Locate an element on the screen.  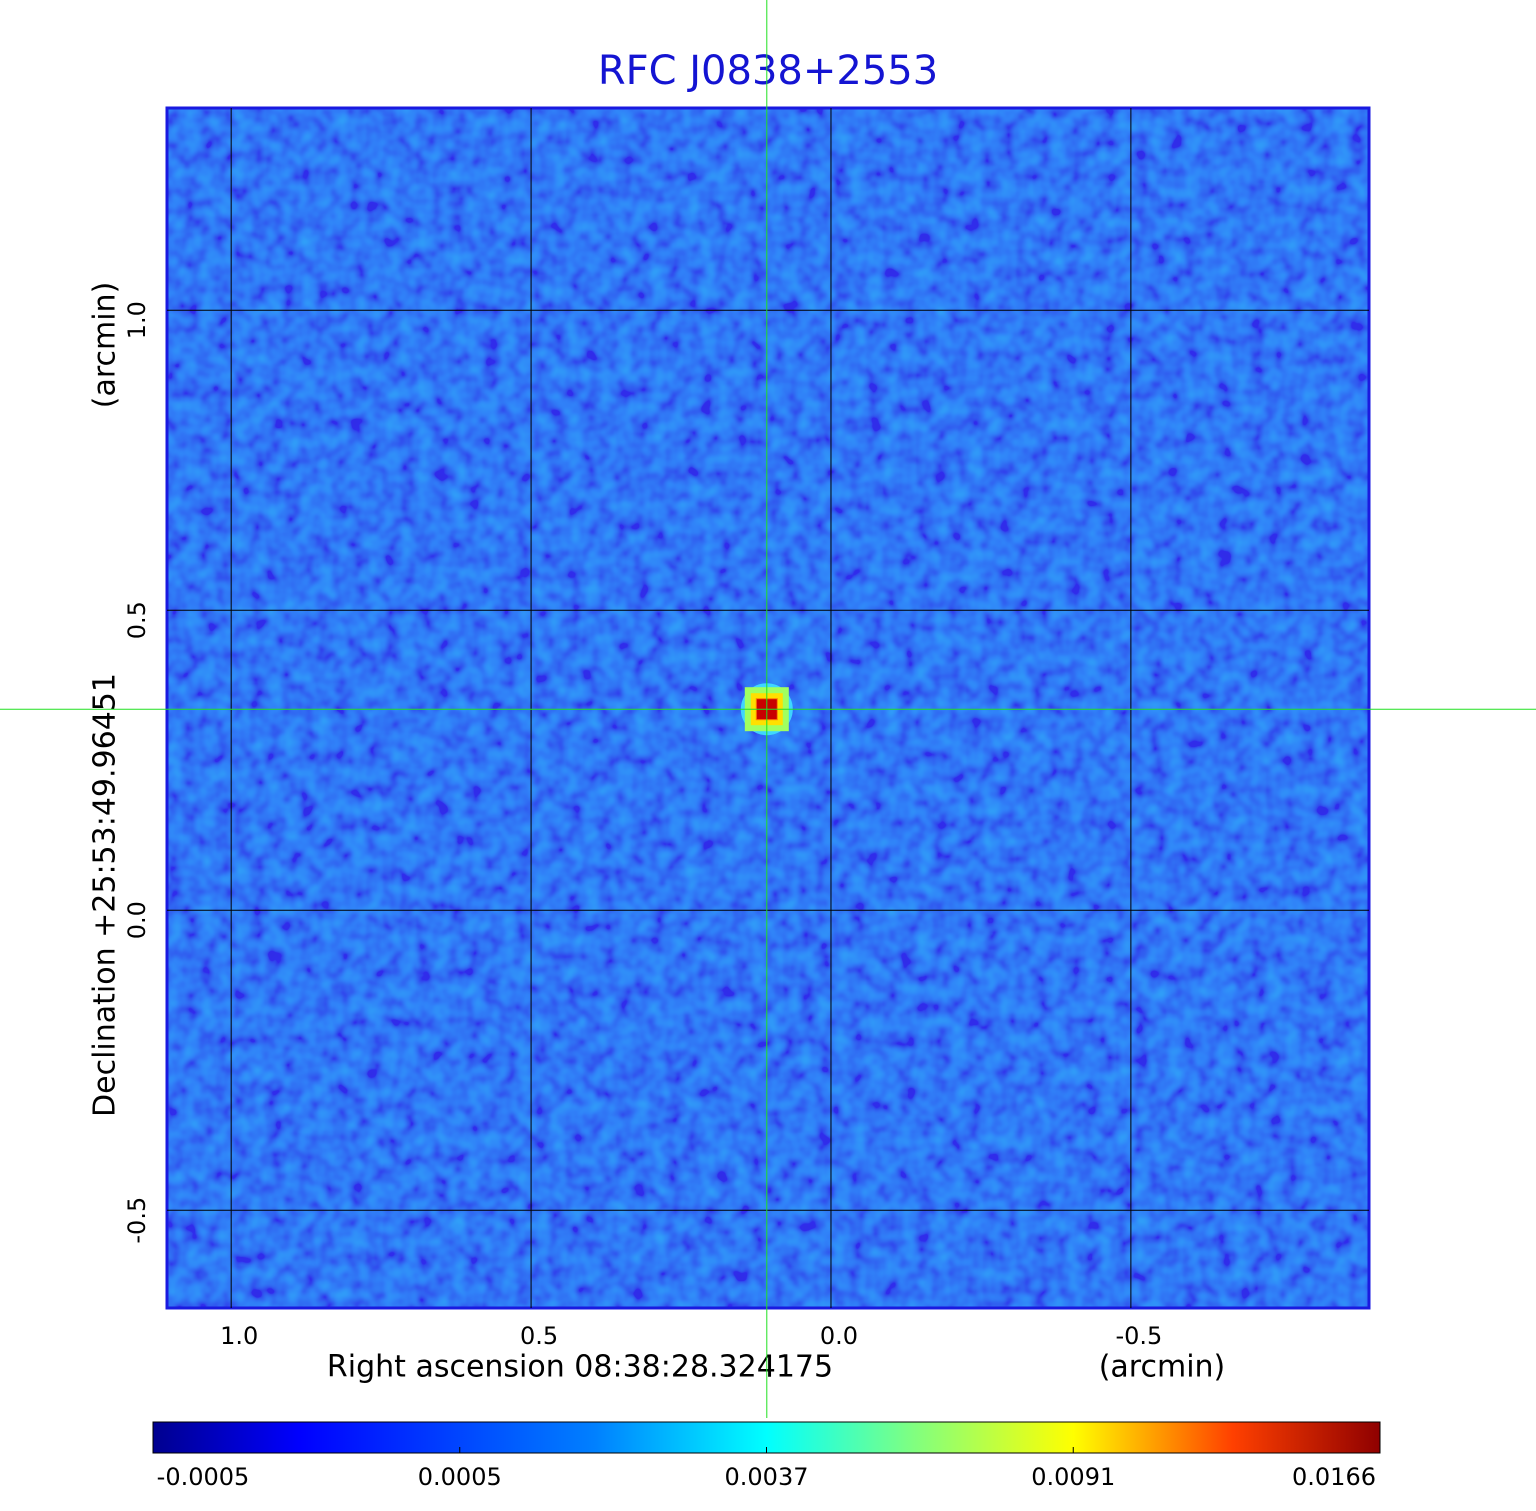
y-tick-label: 0.0 is located at coordinates (137, 920).